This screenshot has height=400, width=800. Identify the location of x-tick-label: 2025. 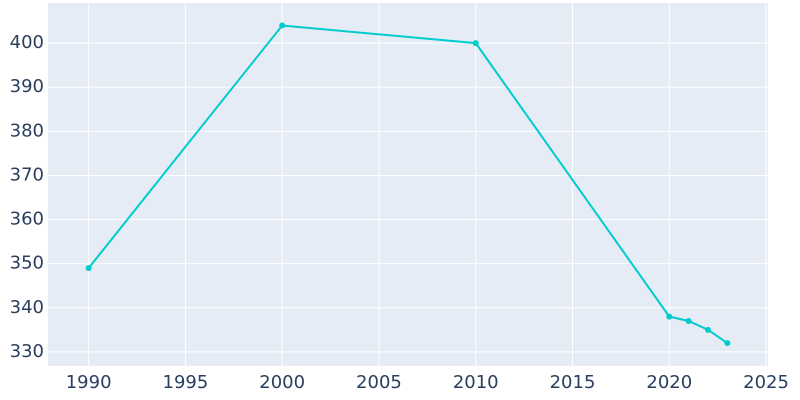
(766, 382).